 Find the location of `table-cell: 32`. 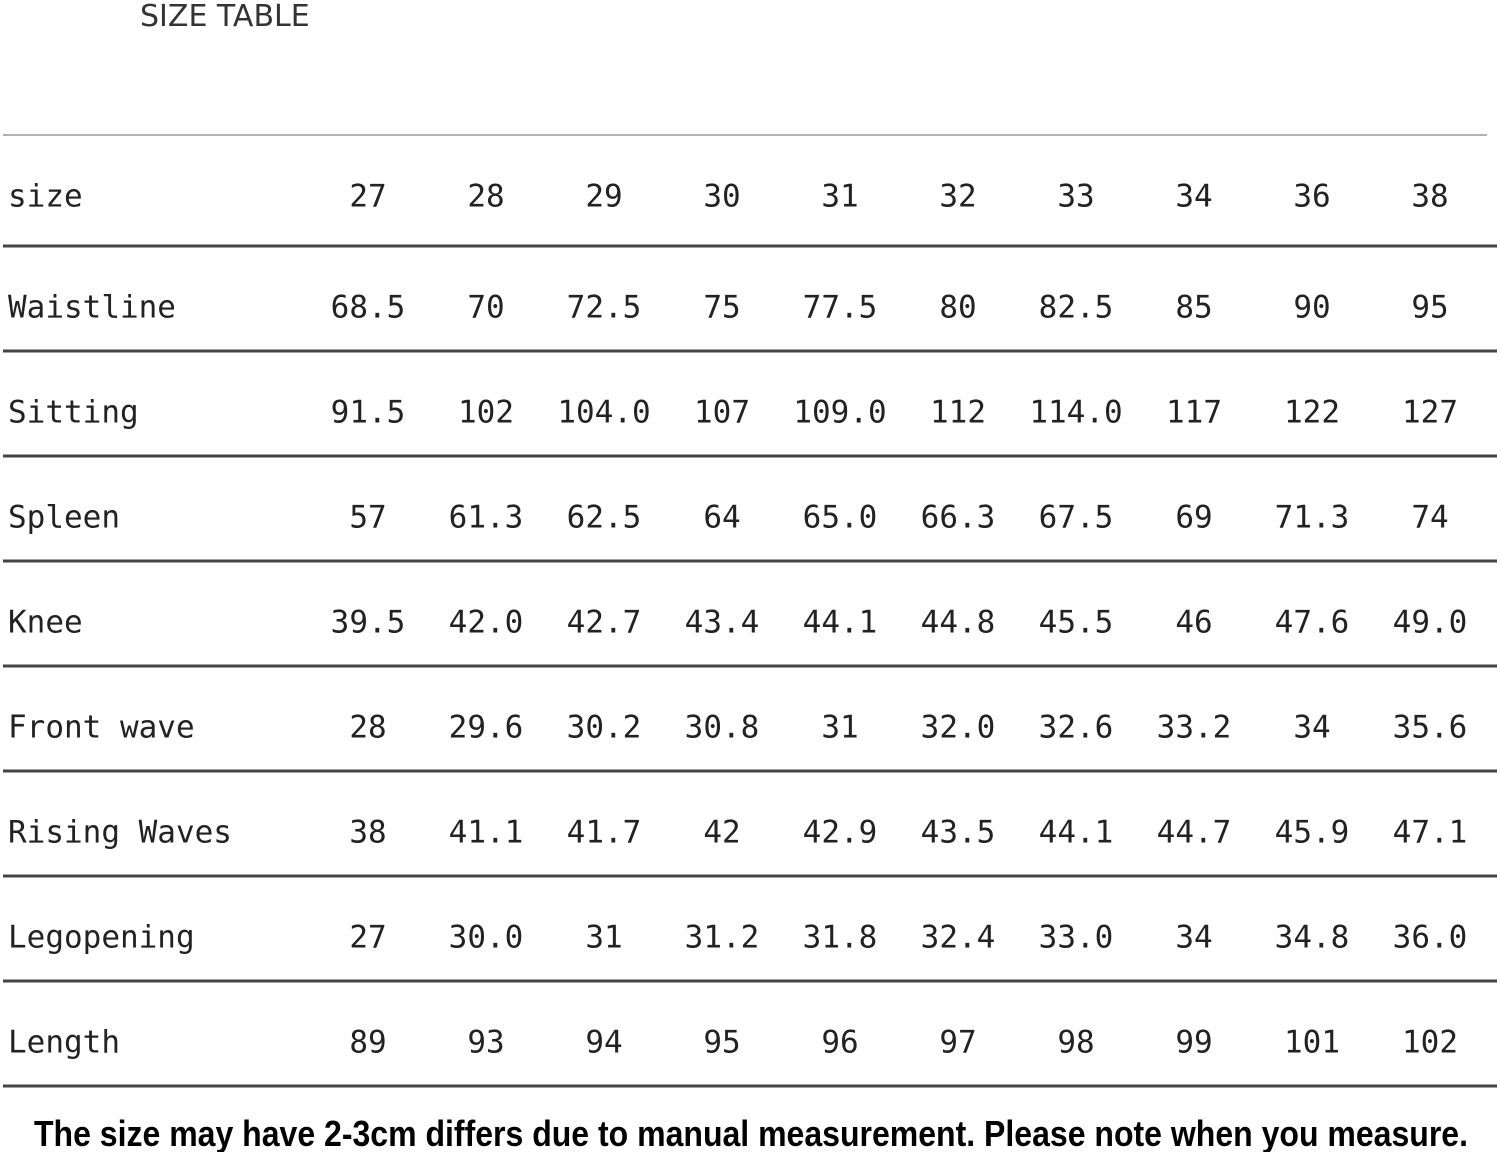

table-cell: 32 is located at coordinates (957, 197).